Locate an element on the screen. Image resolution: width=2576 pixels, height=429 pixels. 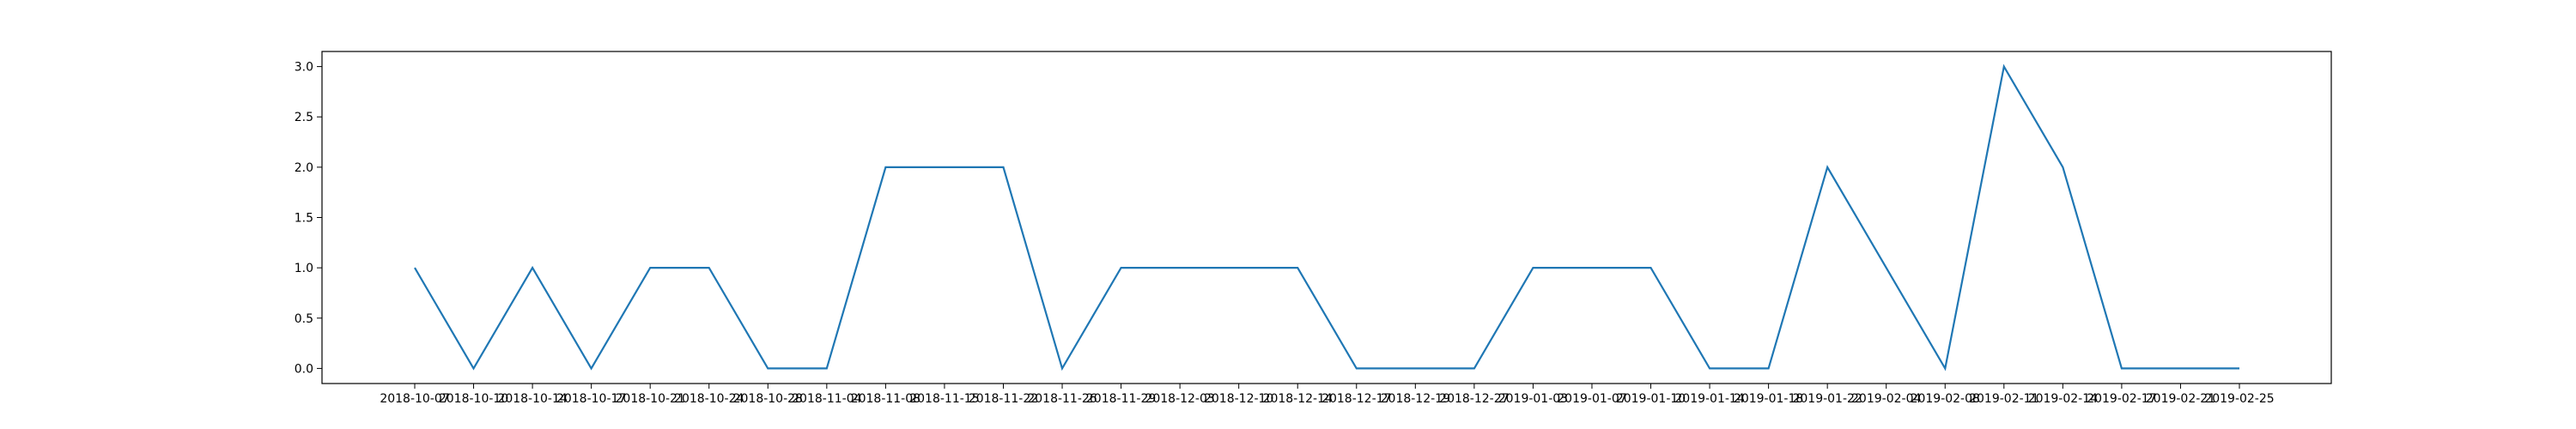
x-tick-label: 2018-12-10 is located at coordinates (1239, 399).